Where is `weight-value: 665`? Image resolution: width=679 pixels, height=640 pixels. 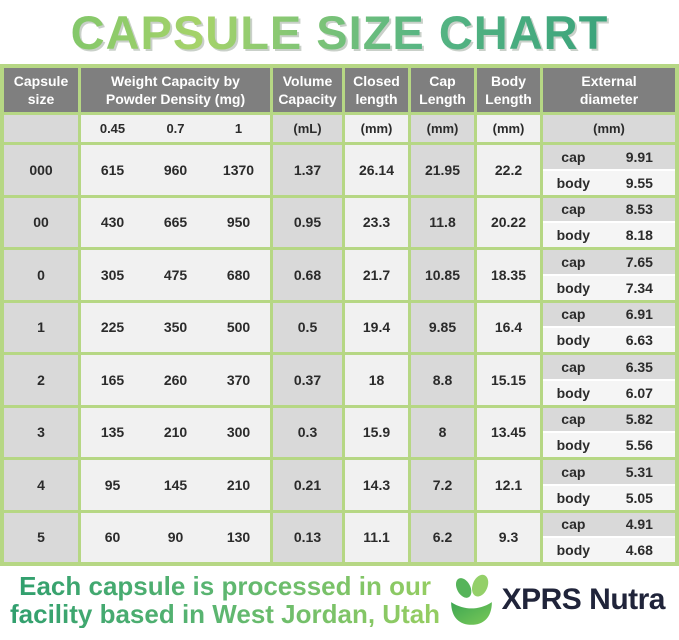 weight-value: 665 is located at coordinates (175, 222).